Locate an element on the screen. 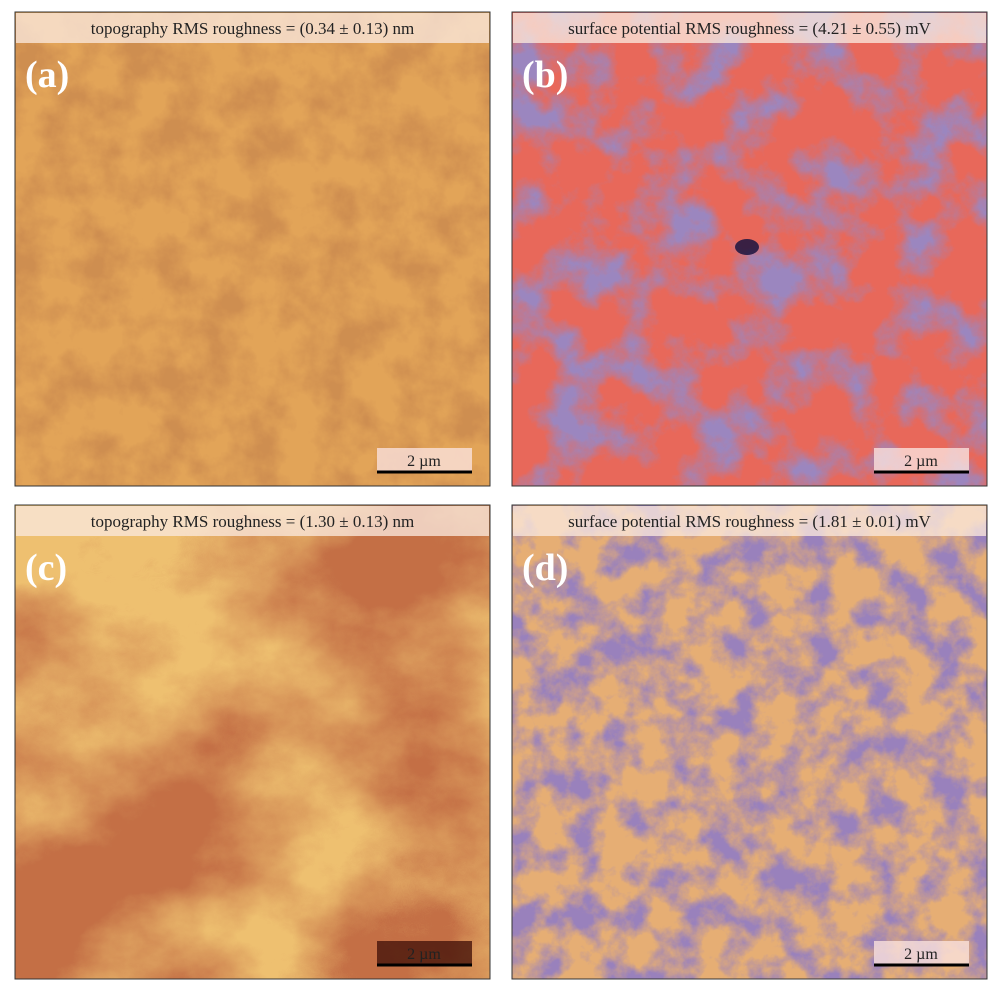 This screenshot has height=993, width=1000. panel-label: (a) is located at coordinates (47, 75).